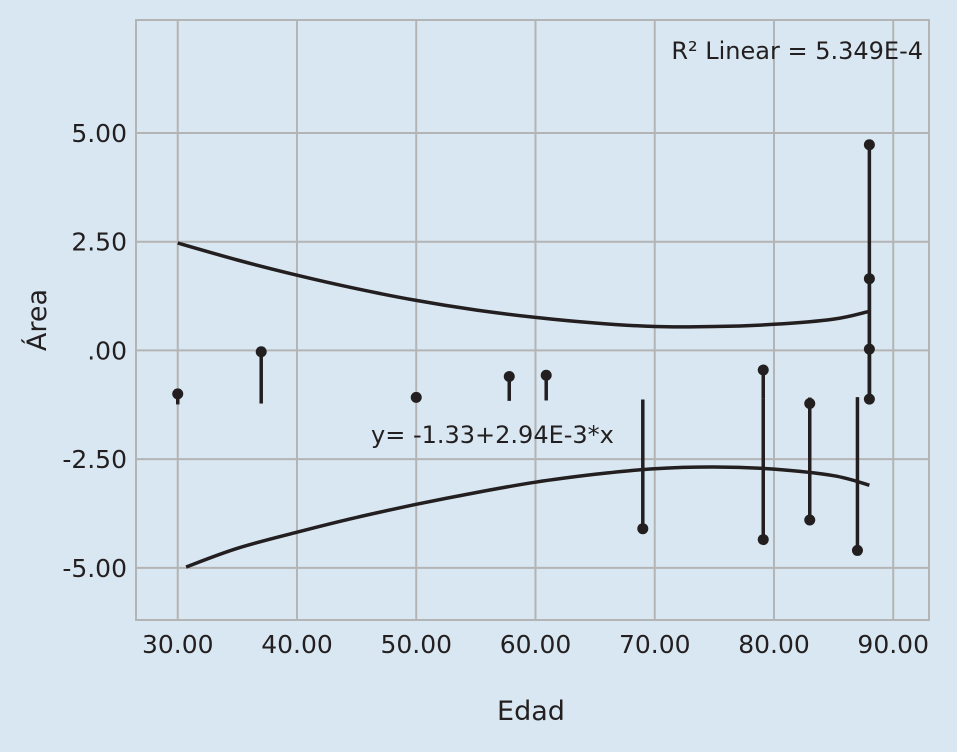 This screenshot has width=957, height=752. I want to click on regression-equation-label: y= -1.33+2.94E-3*x, so click(492, 435).